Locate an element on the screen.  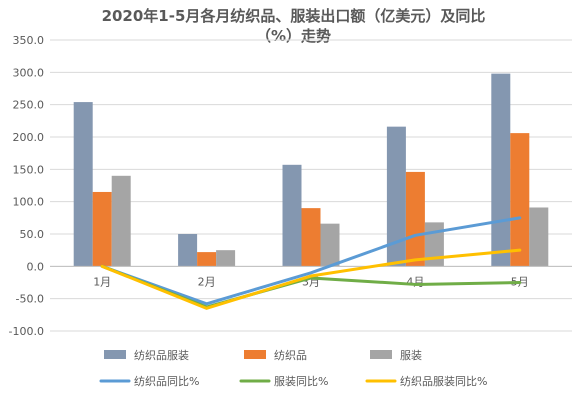
legend-label: 纺织品 is located at coordinates (290, 355).